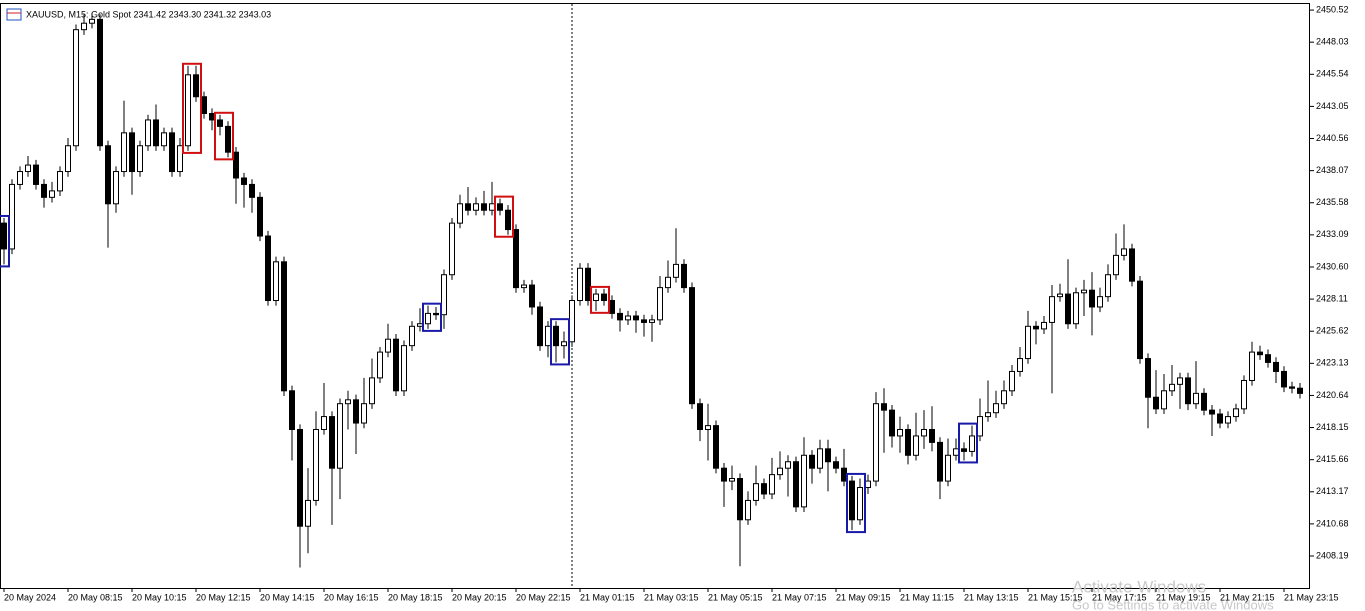  What do you see at coordinates (1183, 597) in the screenshot?
I see `x-tick-label: 21 May 19:15` at bounding box center [1183, 597].